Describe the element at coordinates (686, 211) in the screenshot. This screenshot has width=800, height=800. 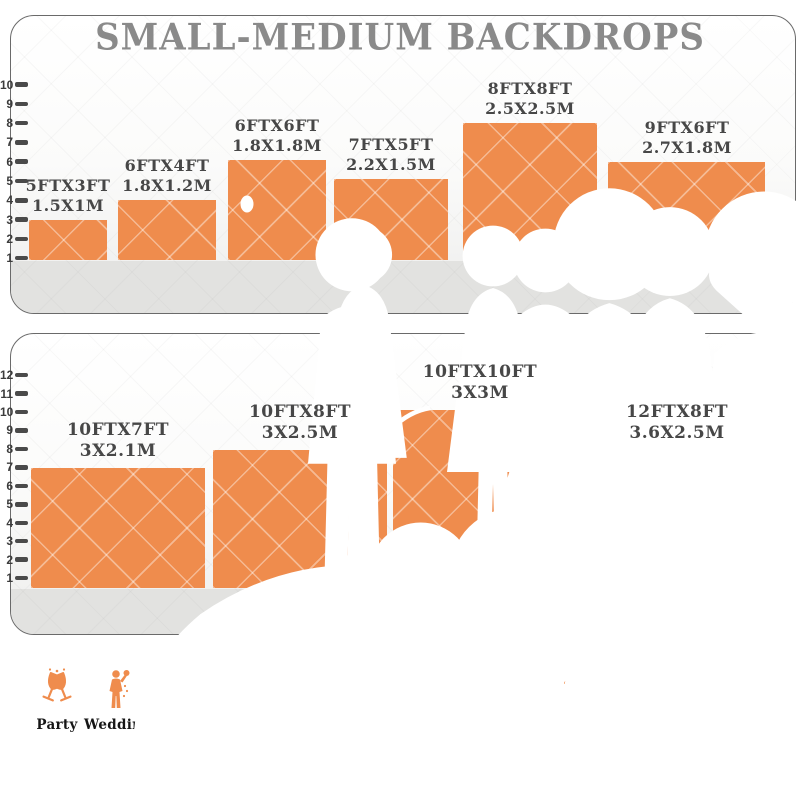
I see `backdrop-rect-9ftx6ft` at that location.